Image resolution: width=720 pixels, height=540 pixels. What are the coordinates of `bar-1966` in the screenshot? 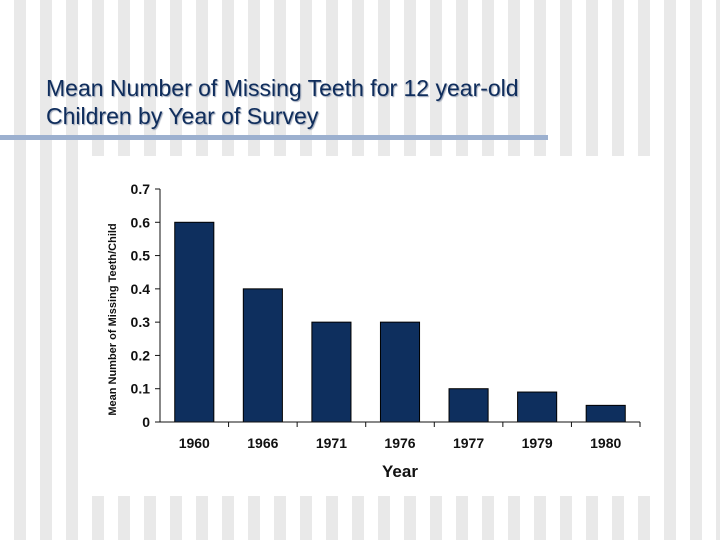 It's located at (262, 355).